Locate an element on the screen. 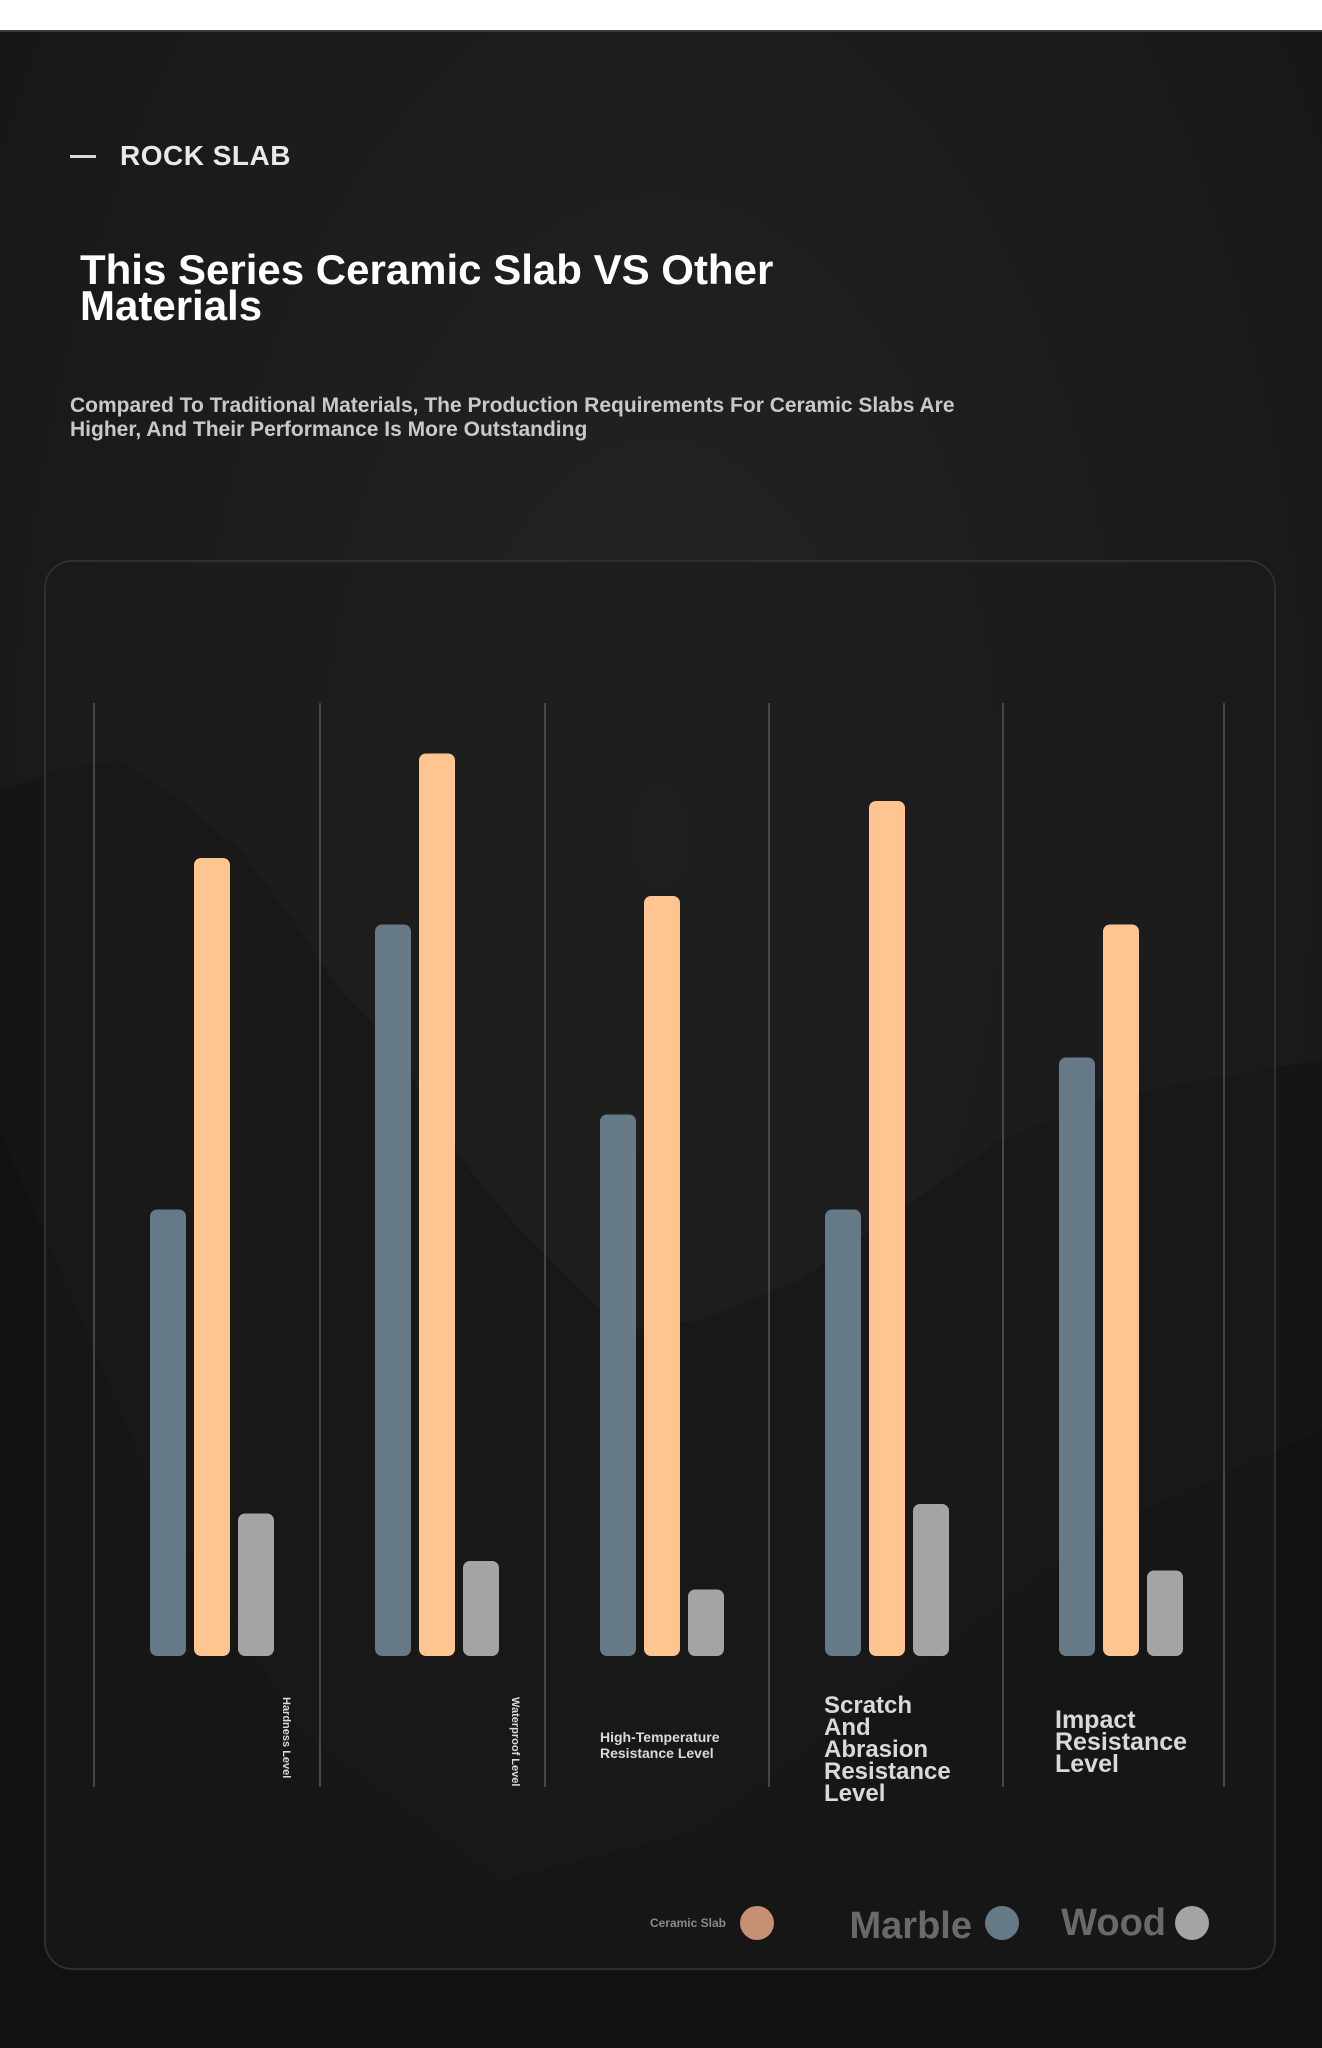 The height and width of the screenshot is (2048, 1322). brand: ROCK SLAB is located at coordinates (180, 156).